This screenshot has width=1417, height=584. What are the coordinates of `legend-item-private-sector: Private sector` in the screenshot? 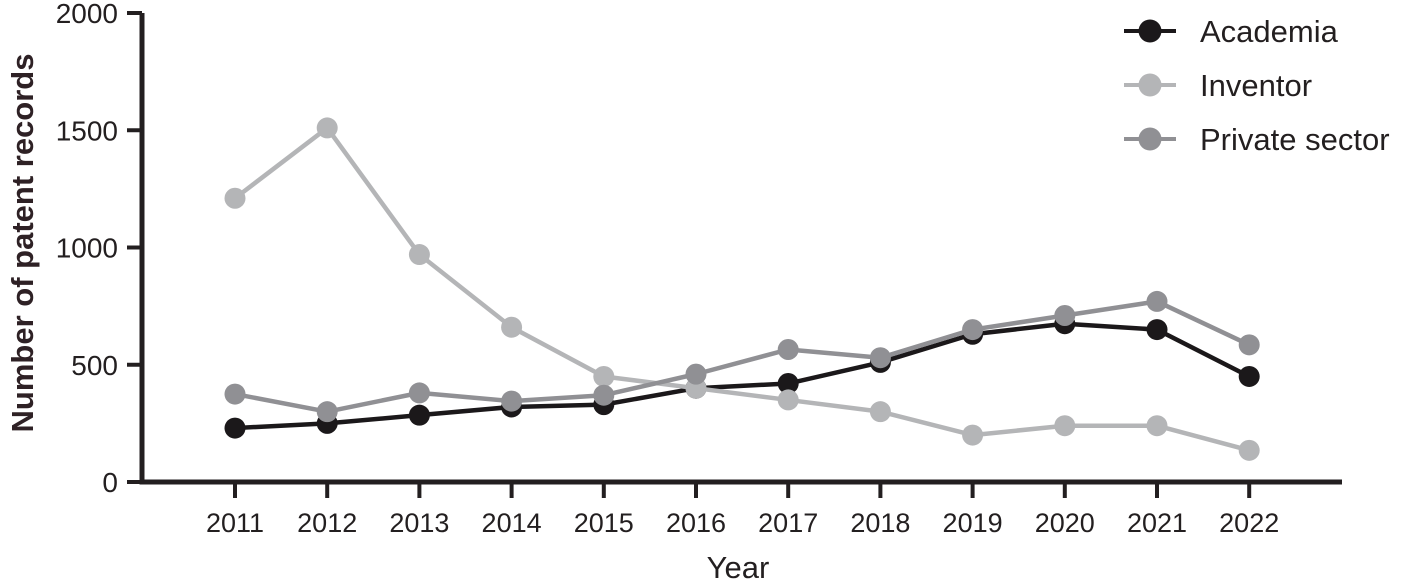 It's located at (1257, 139).